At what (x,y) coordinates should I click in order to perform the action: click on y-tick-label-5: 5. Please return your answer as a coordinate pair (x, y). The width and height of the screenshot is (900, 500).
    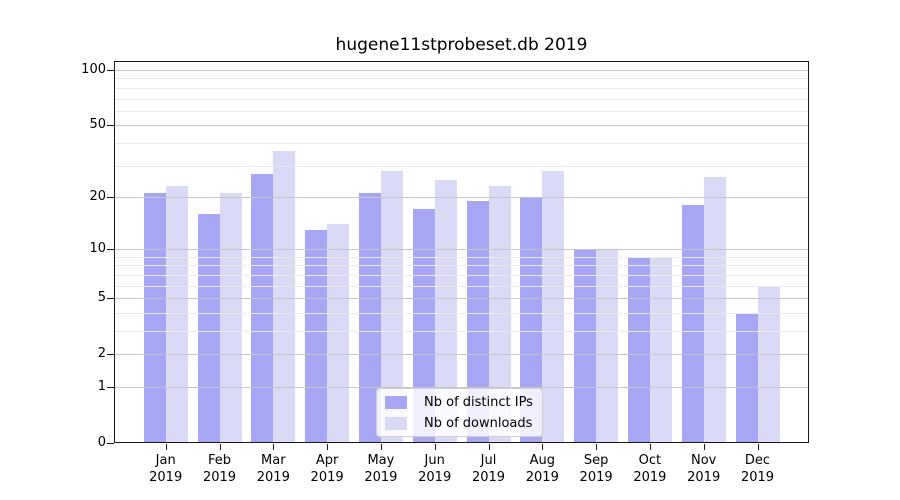
    Looking at the image, I should click on (101, 298).